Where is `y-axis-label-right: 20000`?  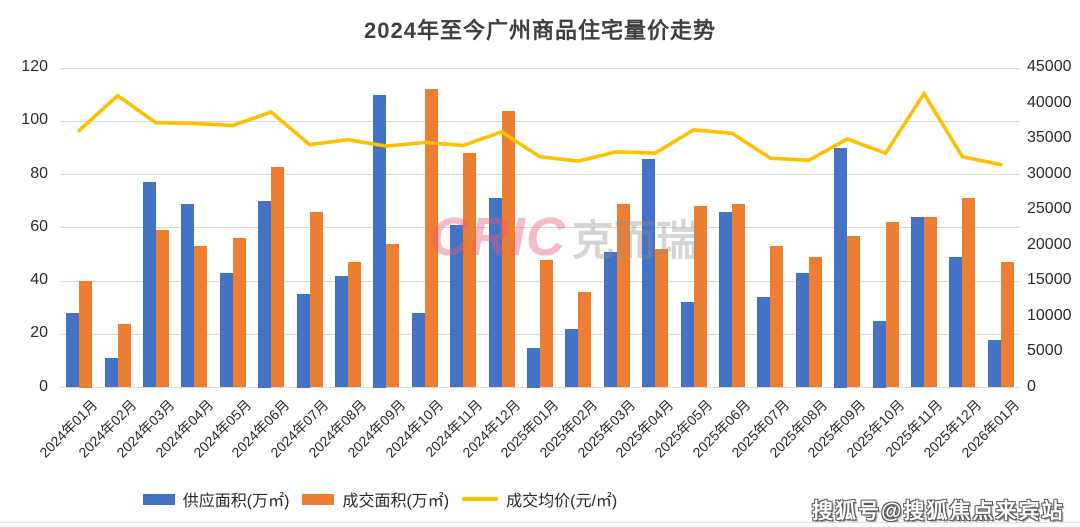
y-axis-label-right: 20000 is located at coordinates (1049, 244).